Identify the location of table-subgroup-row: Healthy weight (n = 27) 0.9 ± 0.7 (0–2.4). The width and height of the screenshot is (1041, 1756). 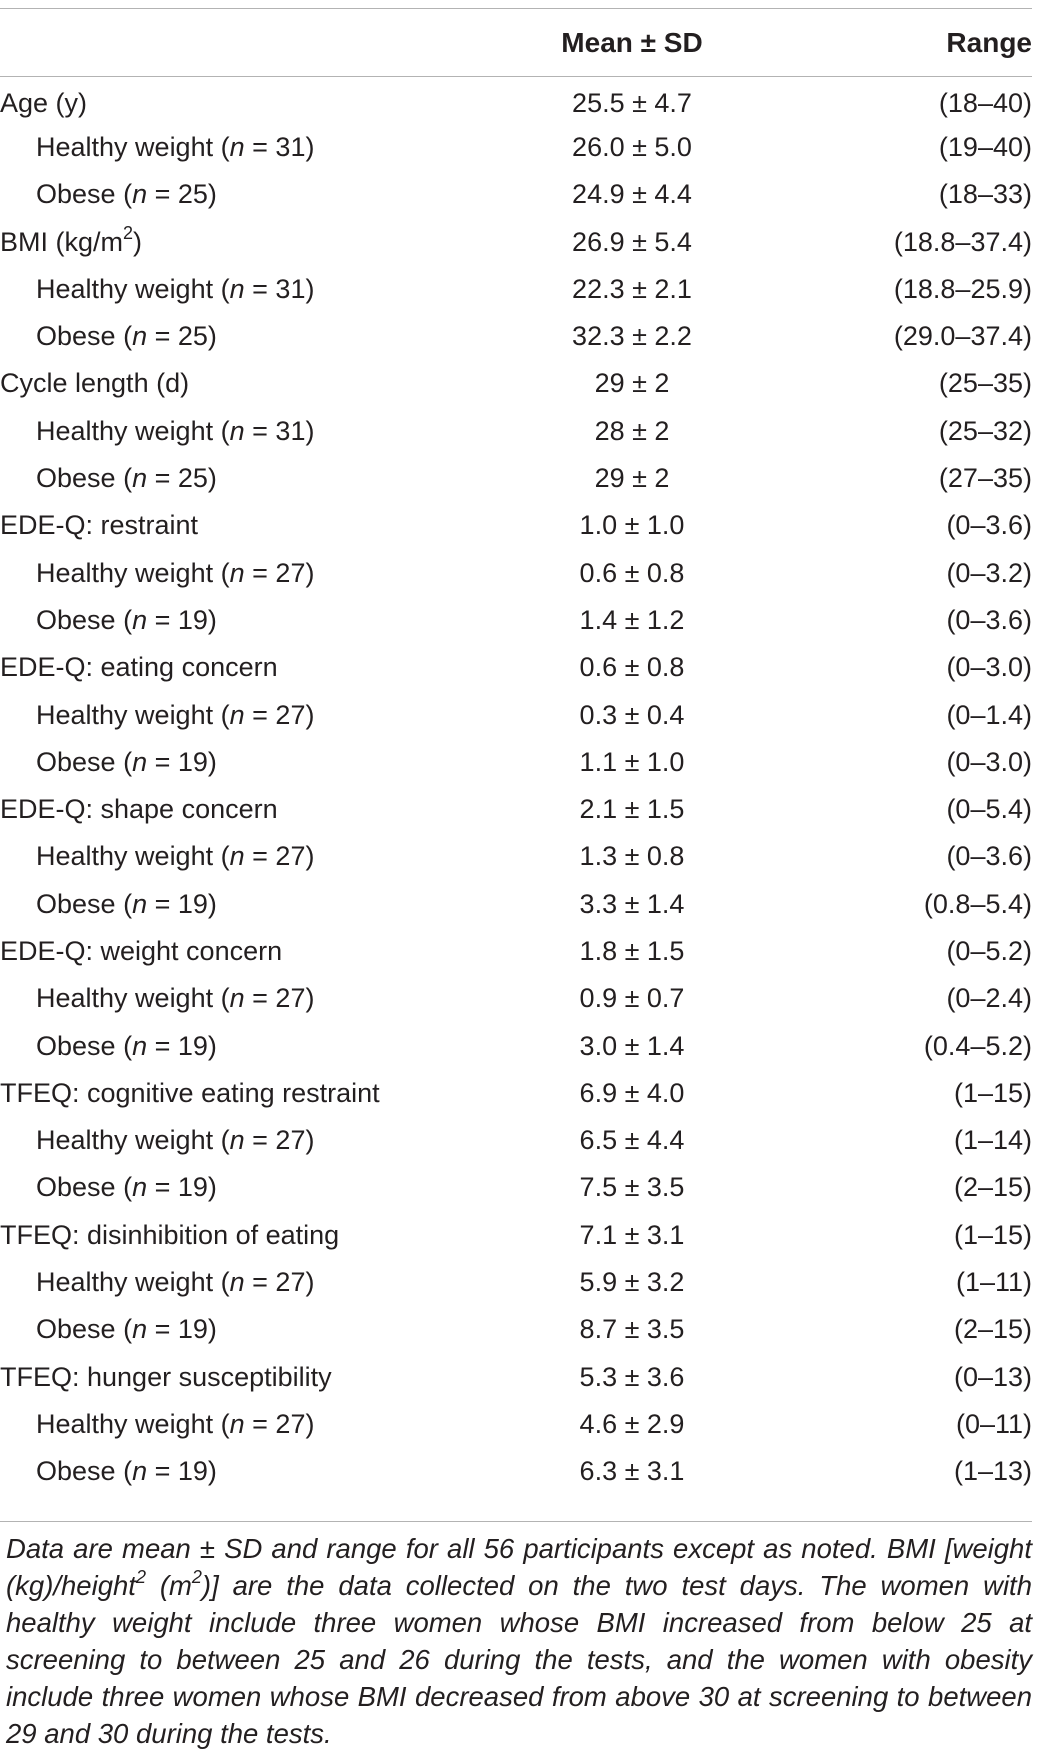
(516, 998).